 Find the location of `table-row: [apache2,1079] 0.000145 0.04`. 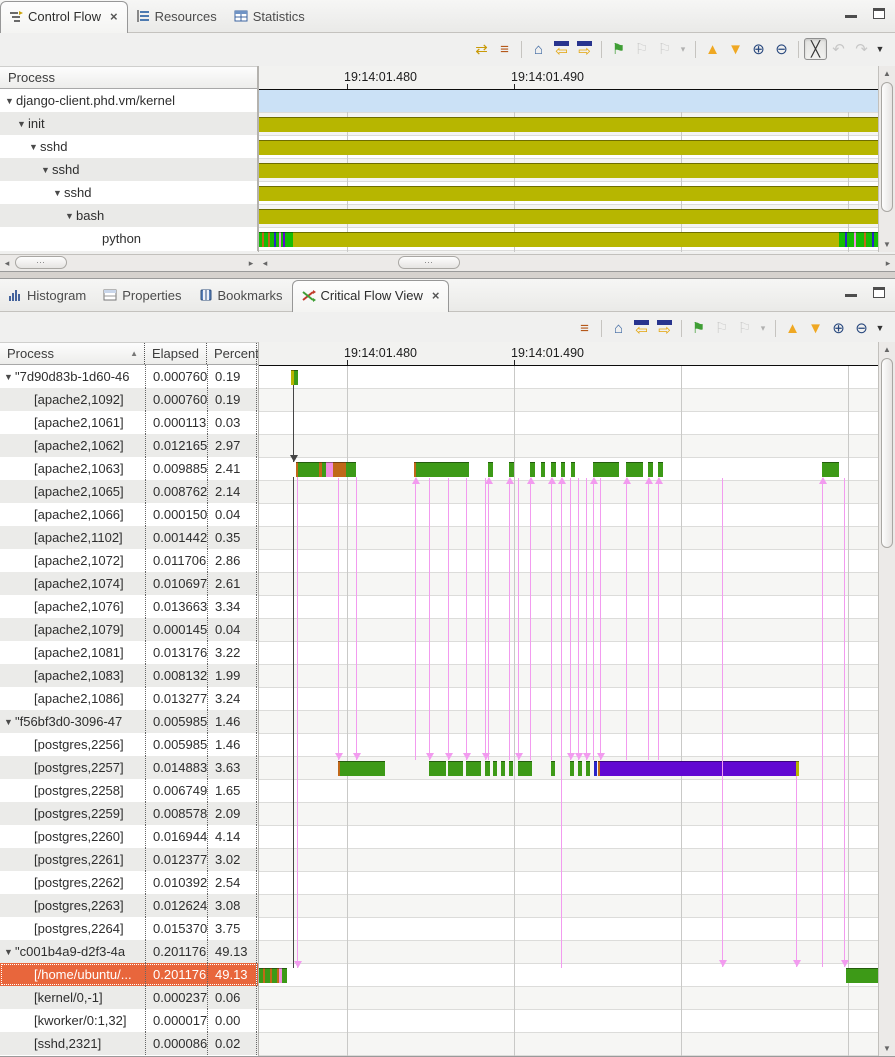

table-row: [apache2,1079] 0.000145 0.04 is located at coordinates (129, 629).